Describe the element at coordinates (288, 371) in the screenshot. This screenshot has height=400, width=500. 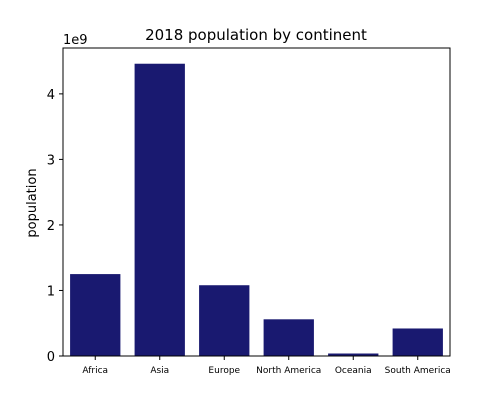
I see `x-tick-label: North America` at that location.